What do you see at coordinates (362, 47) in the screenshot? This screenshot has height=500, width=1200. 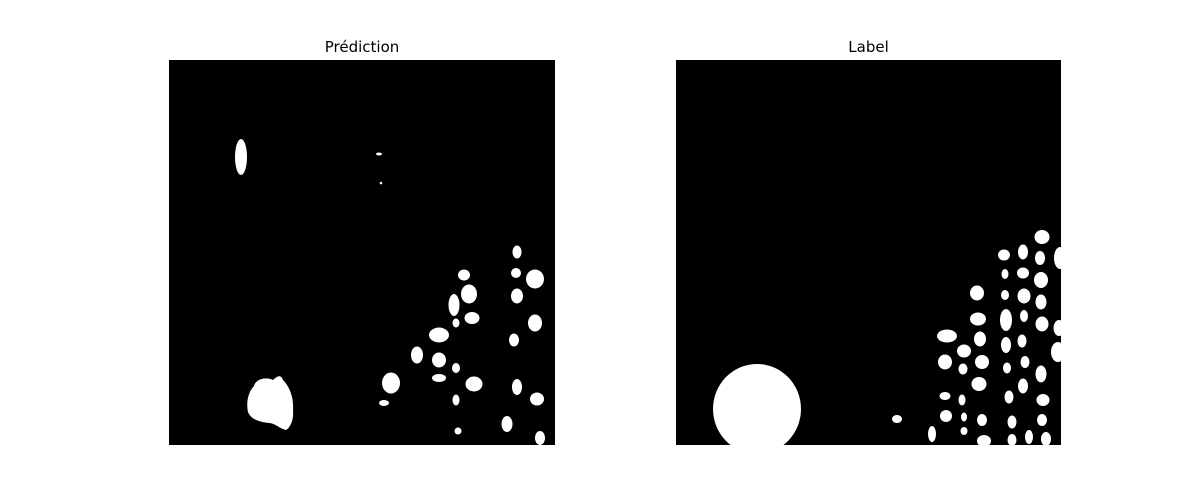 I see `prediction-panel-title: Prédiction` at bounding box center [362, 47].